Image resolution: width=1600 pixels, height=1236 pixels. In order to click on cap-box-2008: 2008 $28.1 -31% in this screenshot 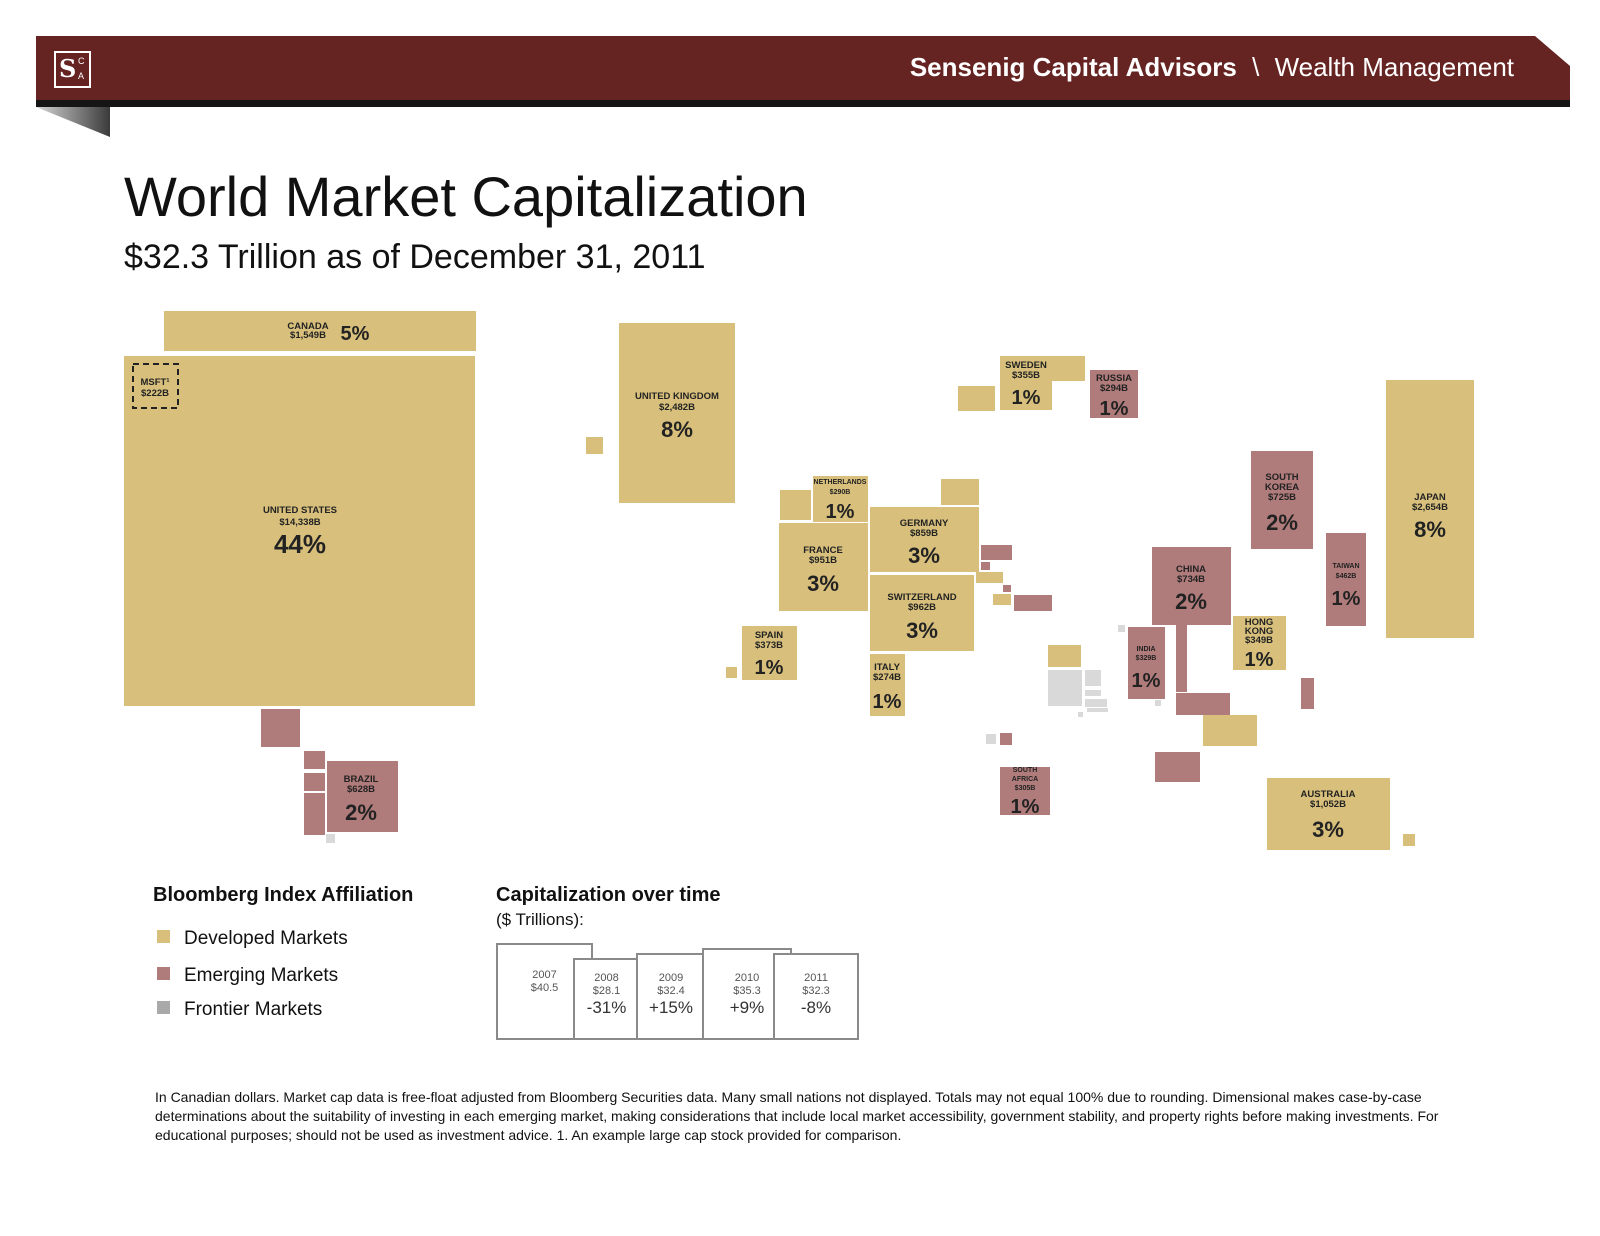, I will do `click(606, 999)`.